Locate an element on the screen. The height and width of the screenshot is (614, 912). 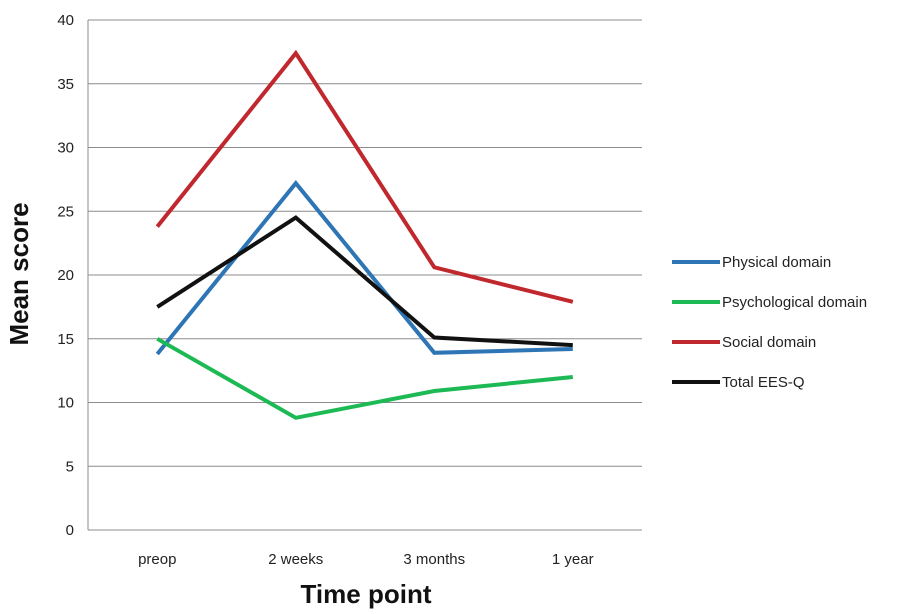
x-axis-ticks: preop 2 weeks 3 months 1 year is located at coordinates (366, 559).